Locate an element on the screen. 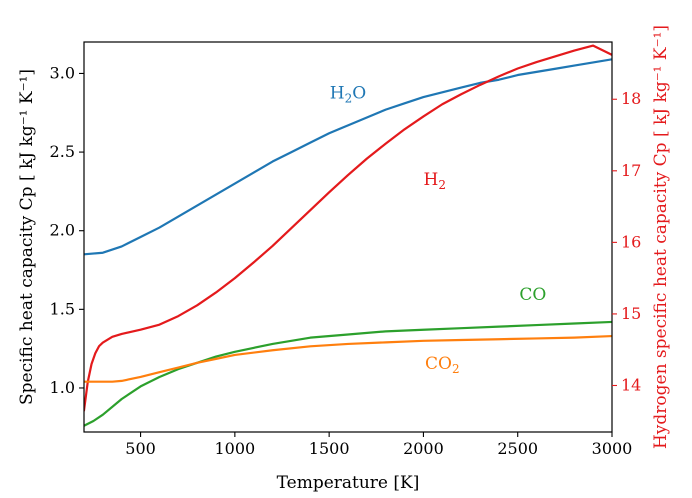 This screenshot has width=692, height=498. series-label-co: CO is located at coordinates (532, 295).